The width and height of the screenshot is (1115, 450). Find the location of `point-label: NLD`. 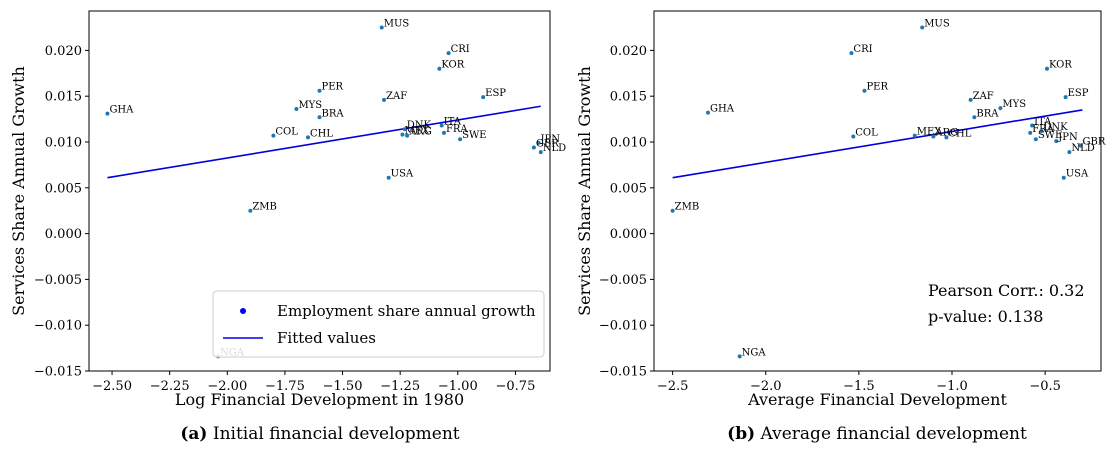

point-label: NLD is located at coordinates (554, 148).